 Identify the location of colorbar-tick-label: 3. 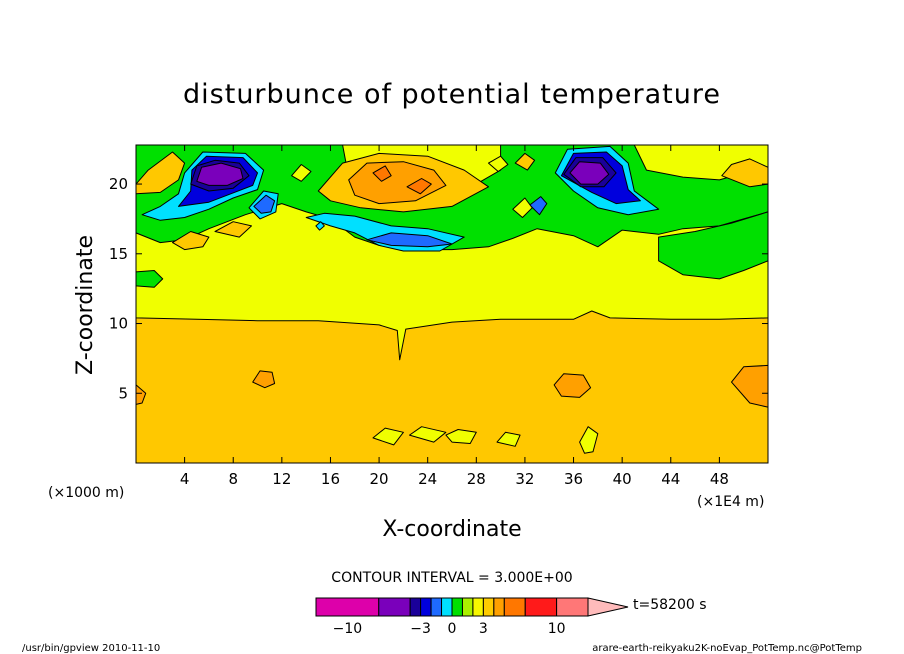
(483, 629).